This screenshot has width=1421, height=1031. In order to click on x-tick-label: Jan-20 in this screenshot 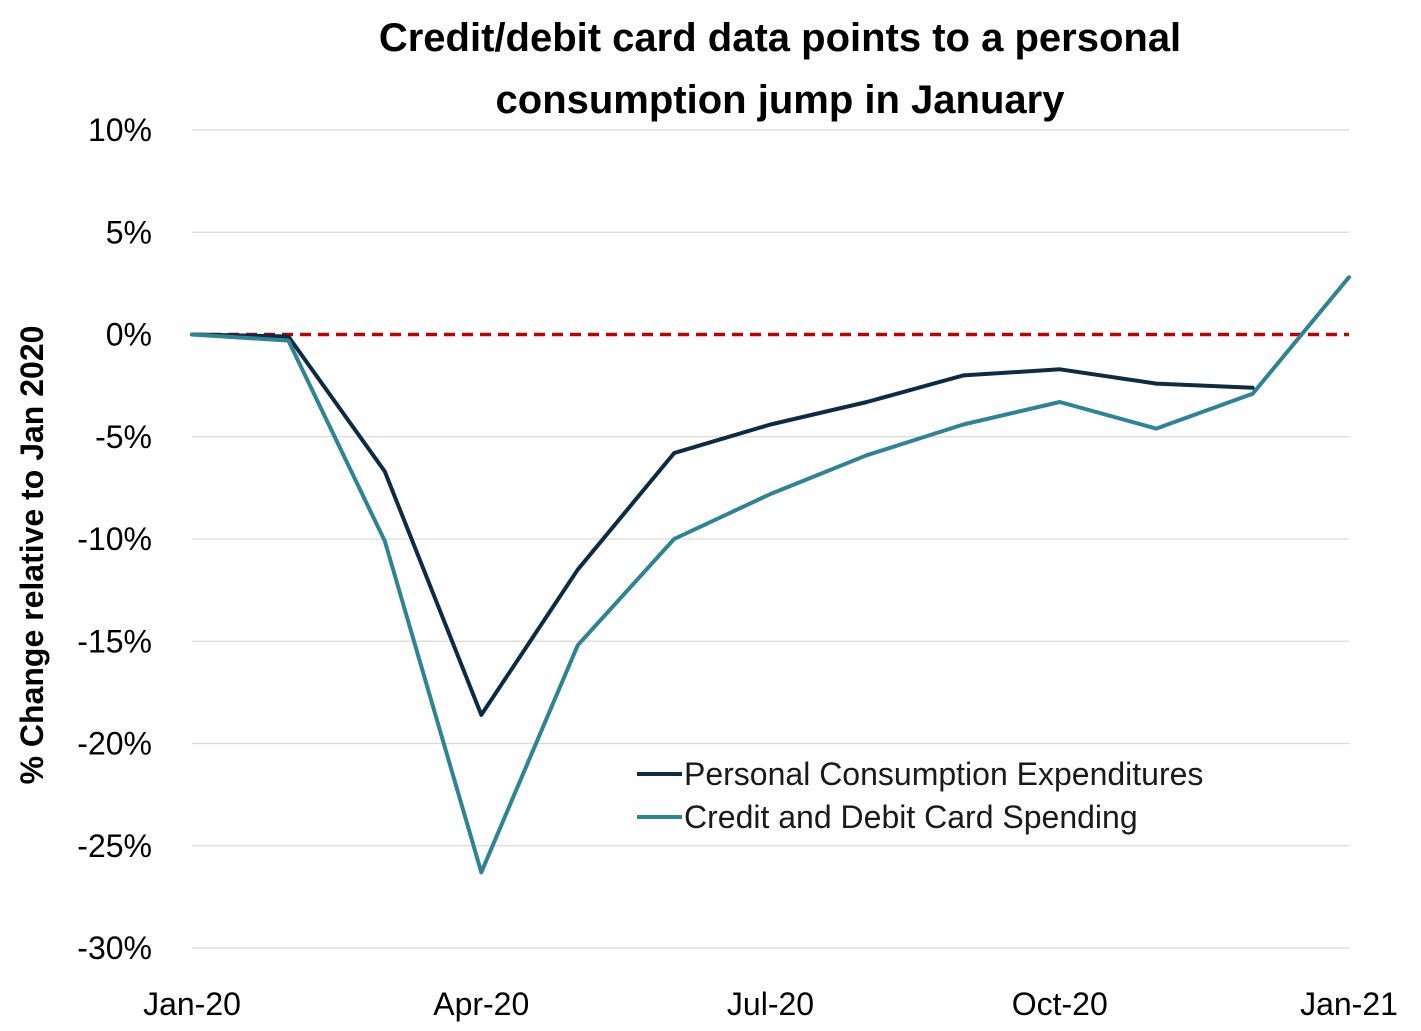, I will do `click(192, 1004)`.